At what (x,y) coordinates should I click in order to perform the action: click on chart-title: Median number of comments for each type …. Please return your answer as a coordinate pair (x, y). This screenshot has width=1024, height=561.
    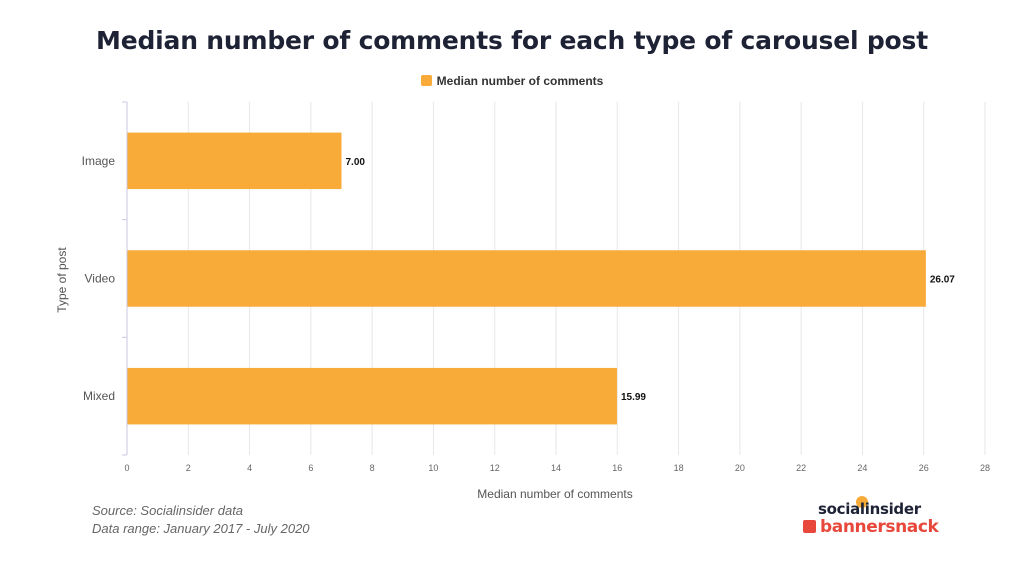
    Looking at the image, I should click on (512, 40).